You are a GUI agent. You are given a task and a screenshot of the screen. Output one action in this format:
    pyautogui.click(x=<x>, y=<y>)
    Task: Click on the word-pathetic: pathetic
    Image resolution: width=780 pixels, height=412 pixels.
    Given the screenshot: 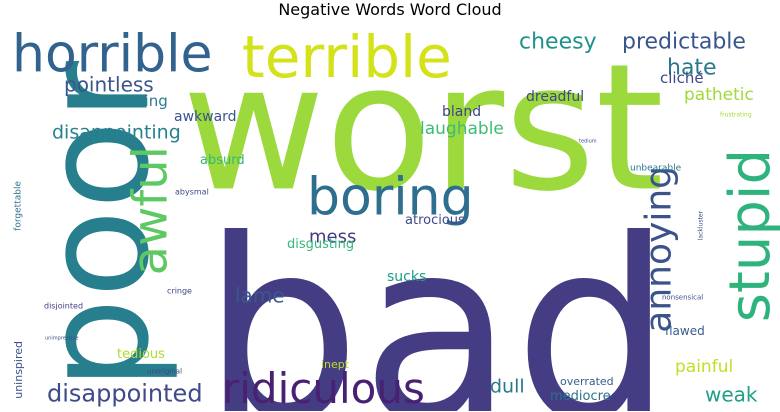 What is the action you would take?
    pyautogui.click(x=719, y=95)
    